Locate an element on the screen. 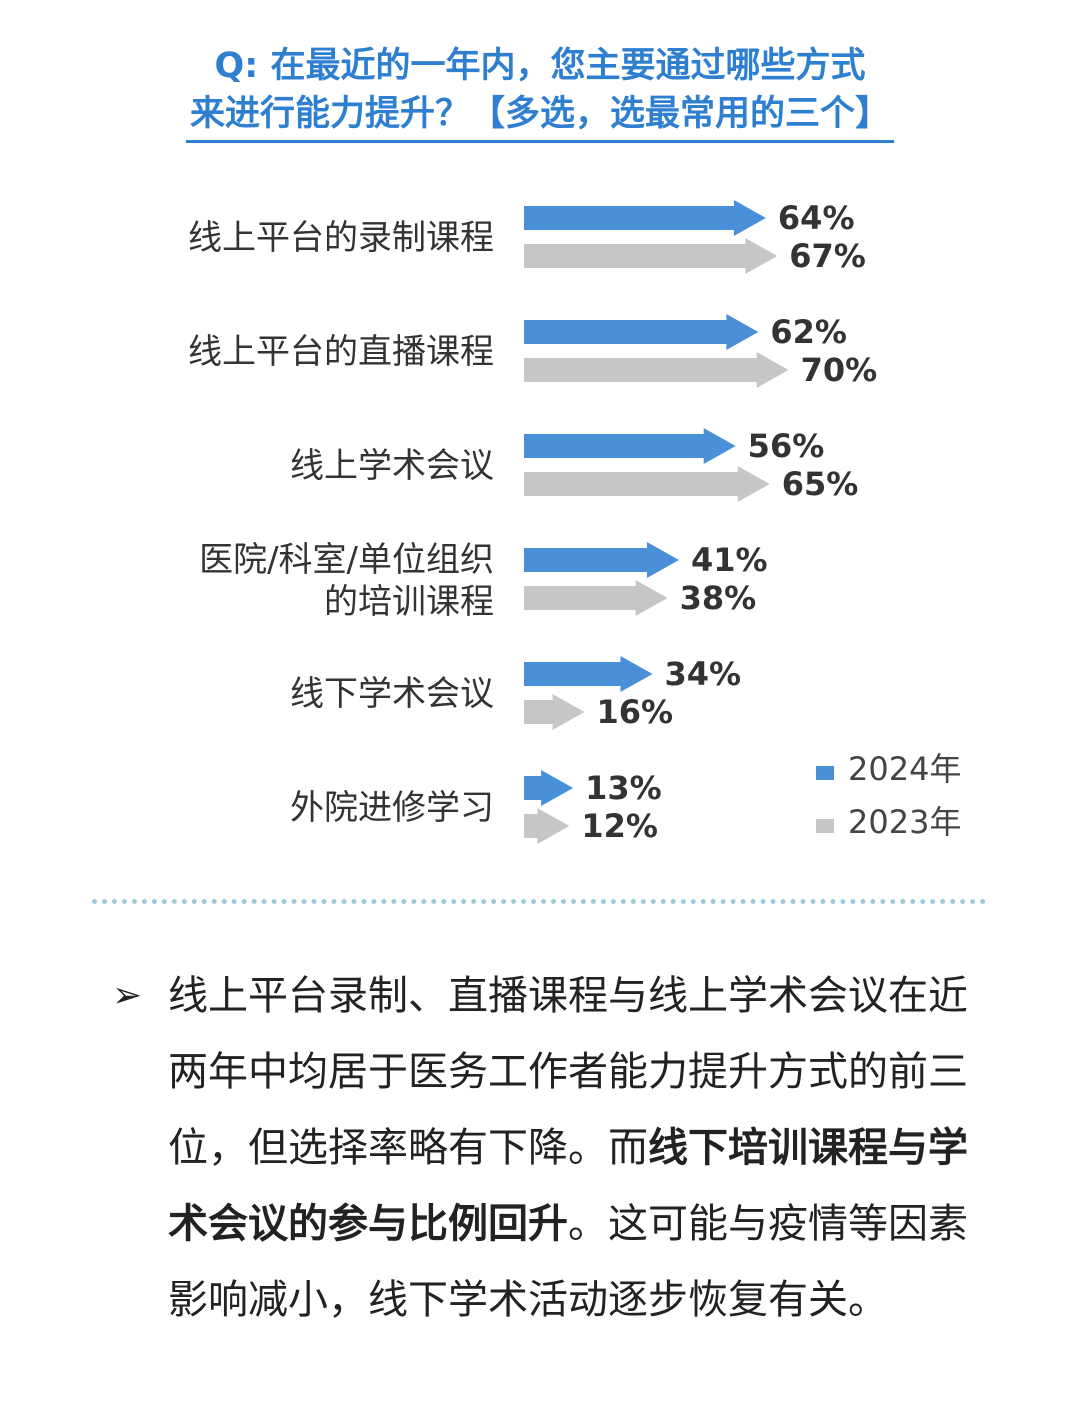 Image resolution: width=1080 pixels, height=1408 pixels. data-label: 16% is located at coordinates (634, 712).